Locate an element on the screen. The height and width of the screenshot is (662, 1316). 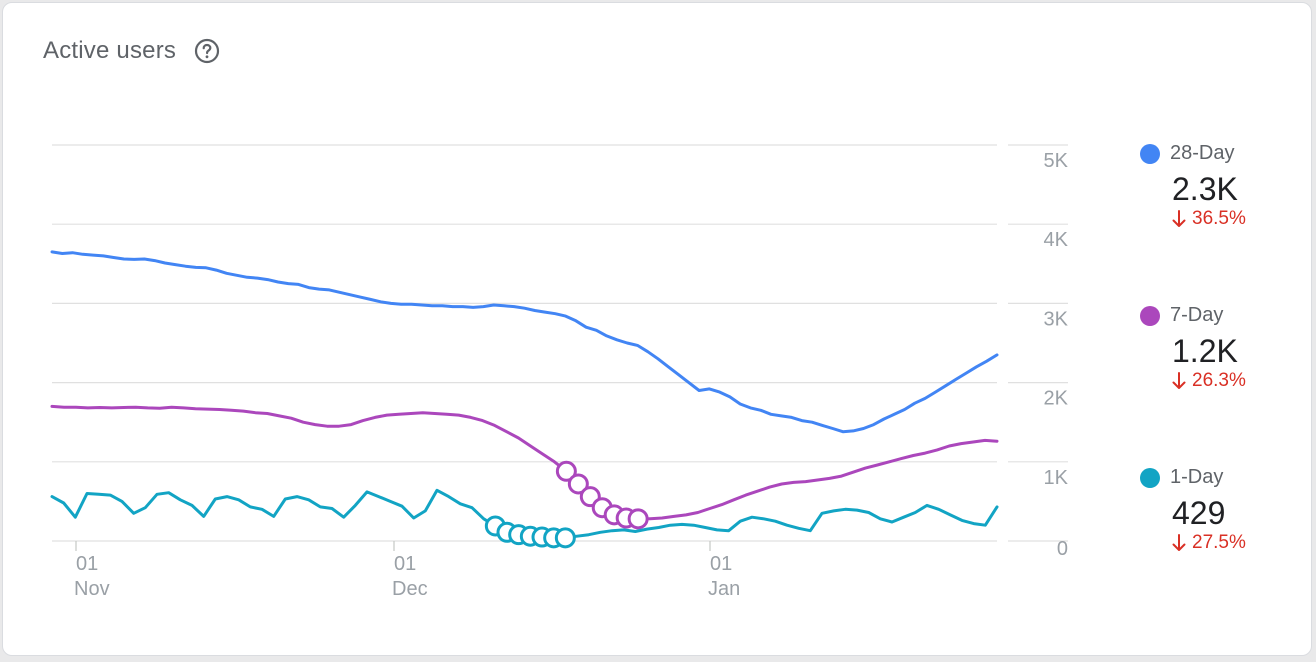
legend-header: 1-Day is located at coordinates (1193, 477).